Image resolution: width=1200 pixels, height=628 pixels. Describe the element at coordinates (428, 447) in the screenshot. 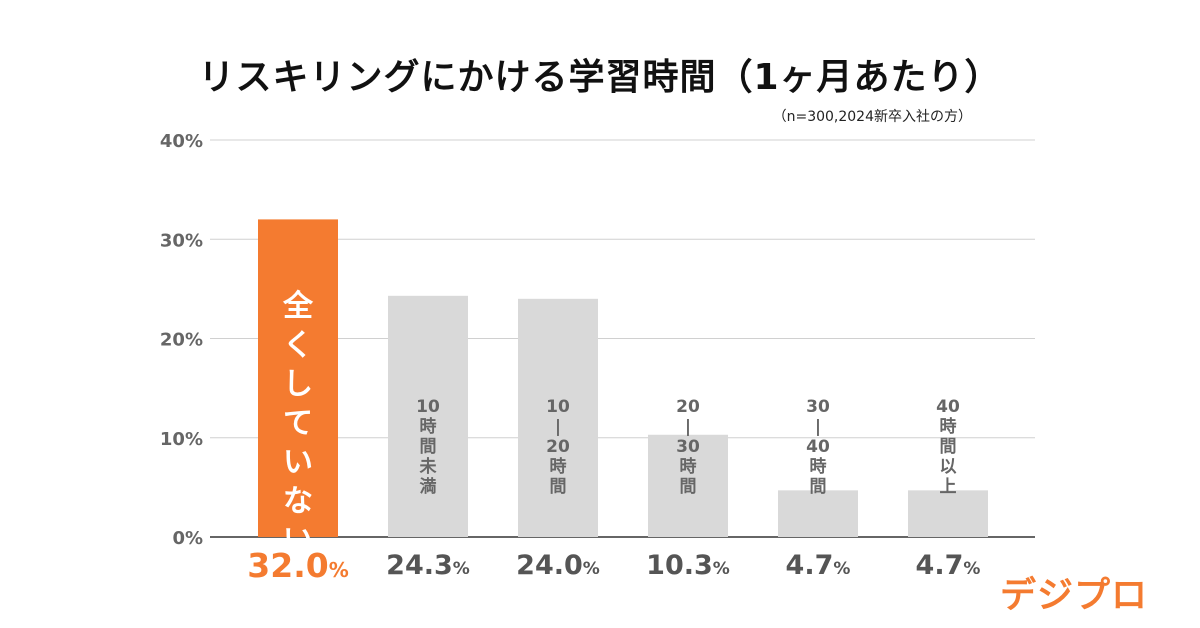

I see `category-label: 10 時 間 未 満` at that location.